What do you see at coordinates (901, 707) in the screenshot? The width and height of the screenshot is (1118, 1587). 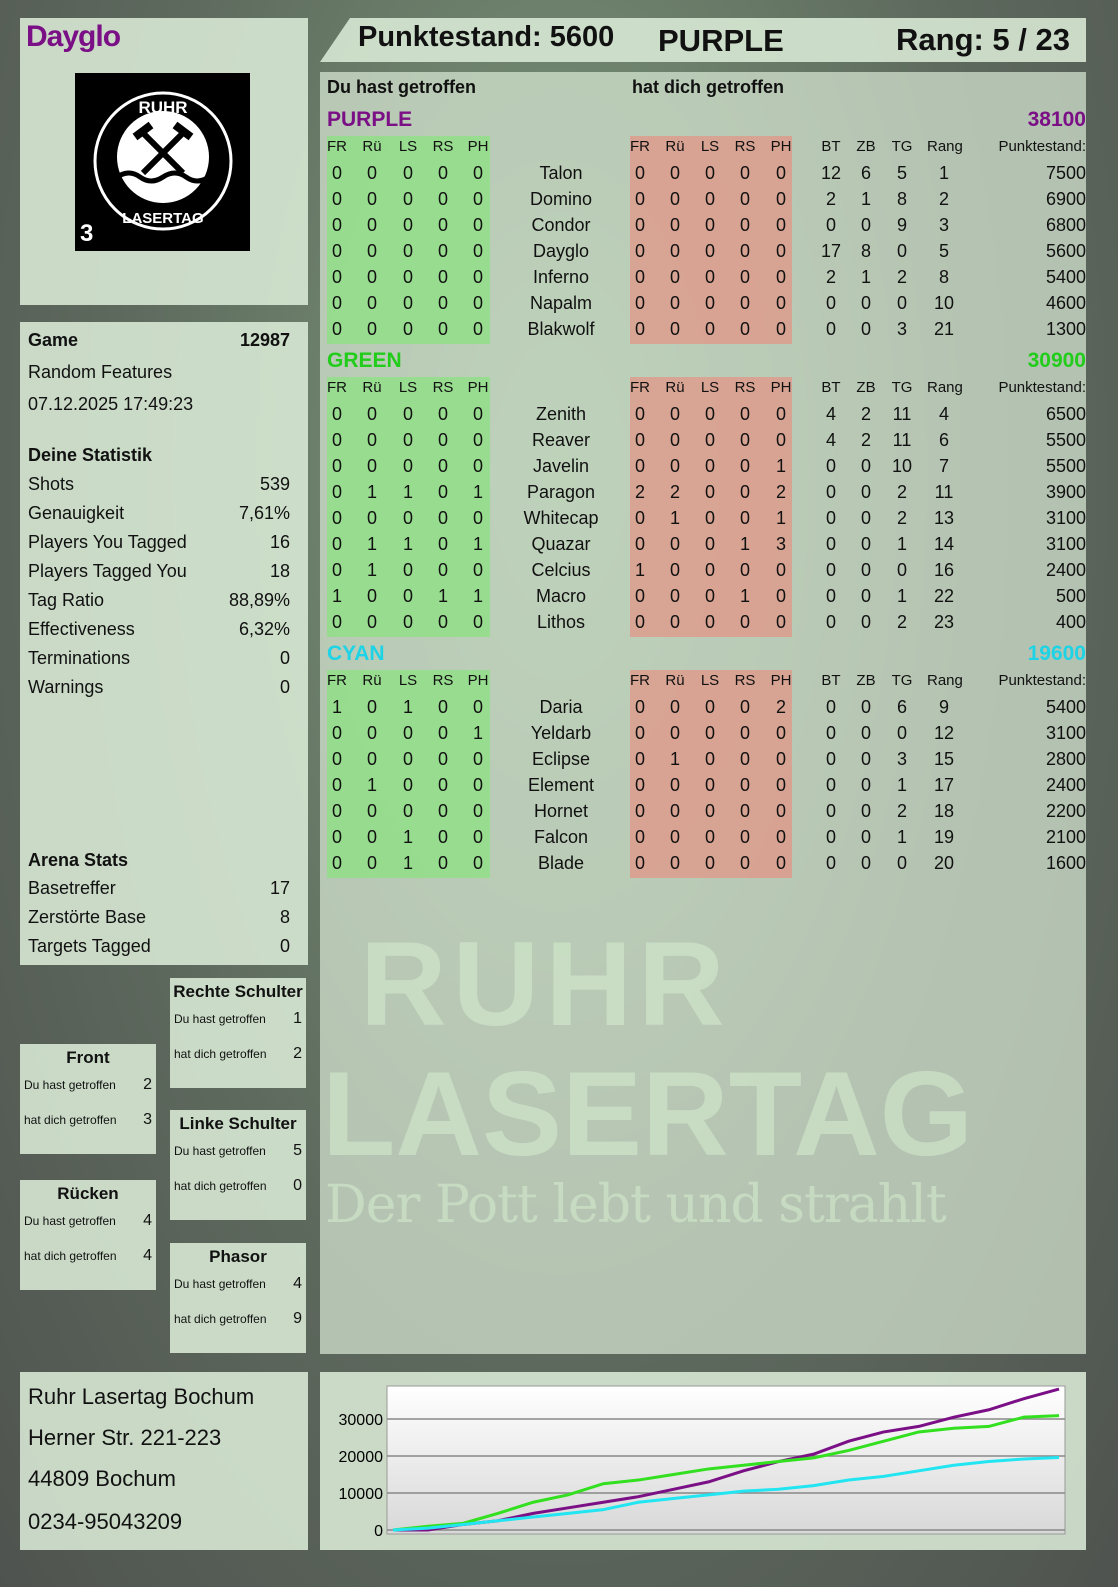 I see `stat-tg: 6` at bounding box center [901, 707].